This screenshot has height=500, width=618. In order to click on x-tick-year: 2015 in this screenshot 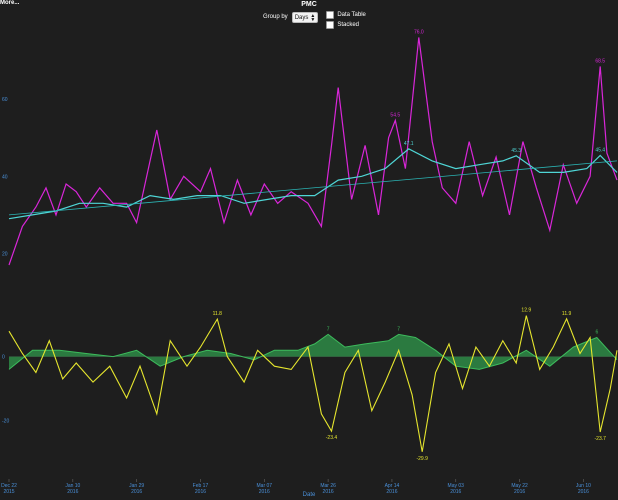, I will do `click(8, 492)`.